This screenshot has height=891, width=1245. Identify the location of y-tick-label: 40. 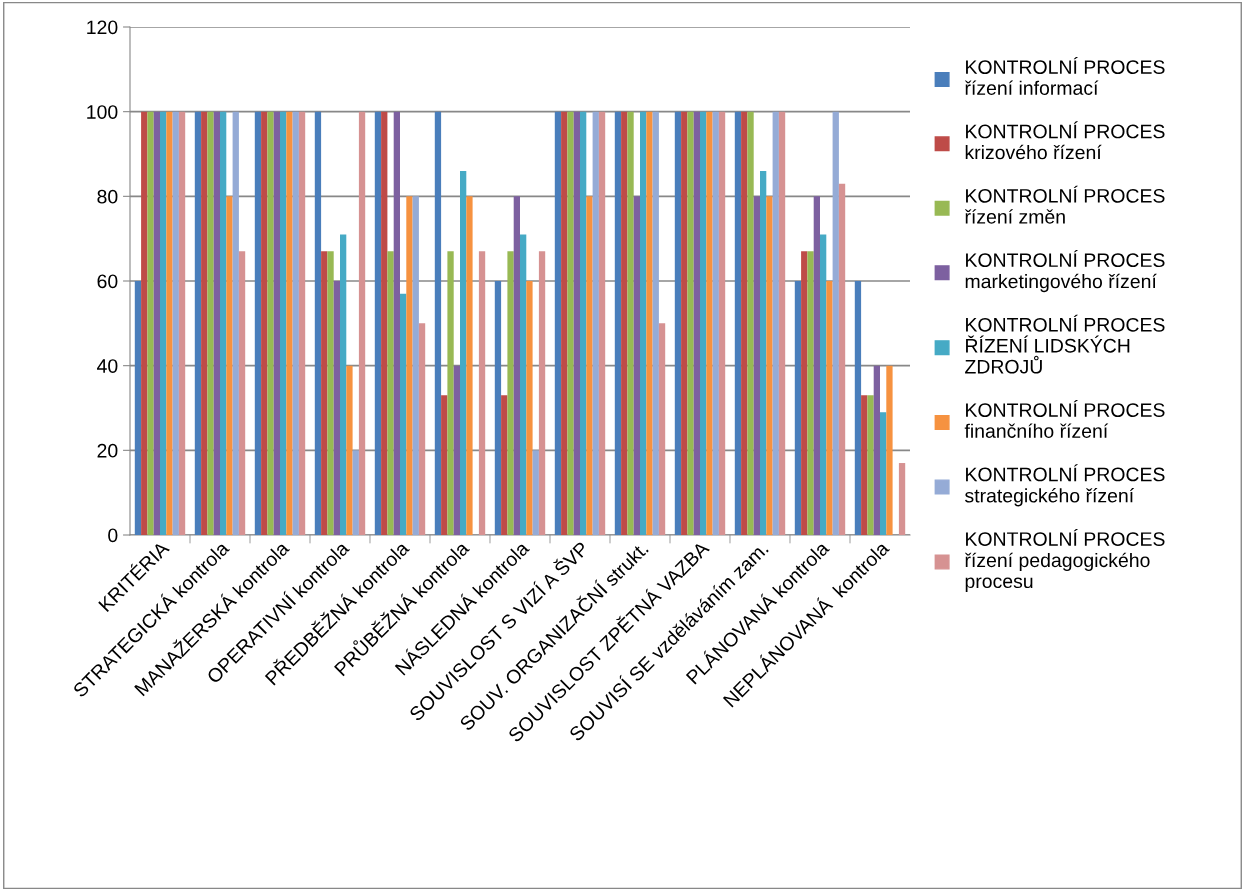
(107, 366).